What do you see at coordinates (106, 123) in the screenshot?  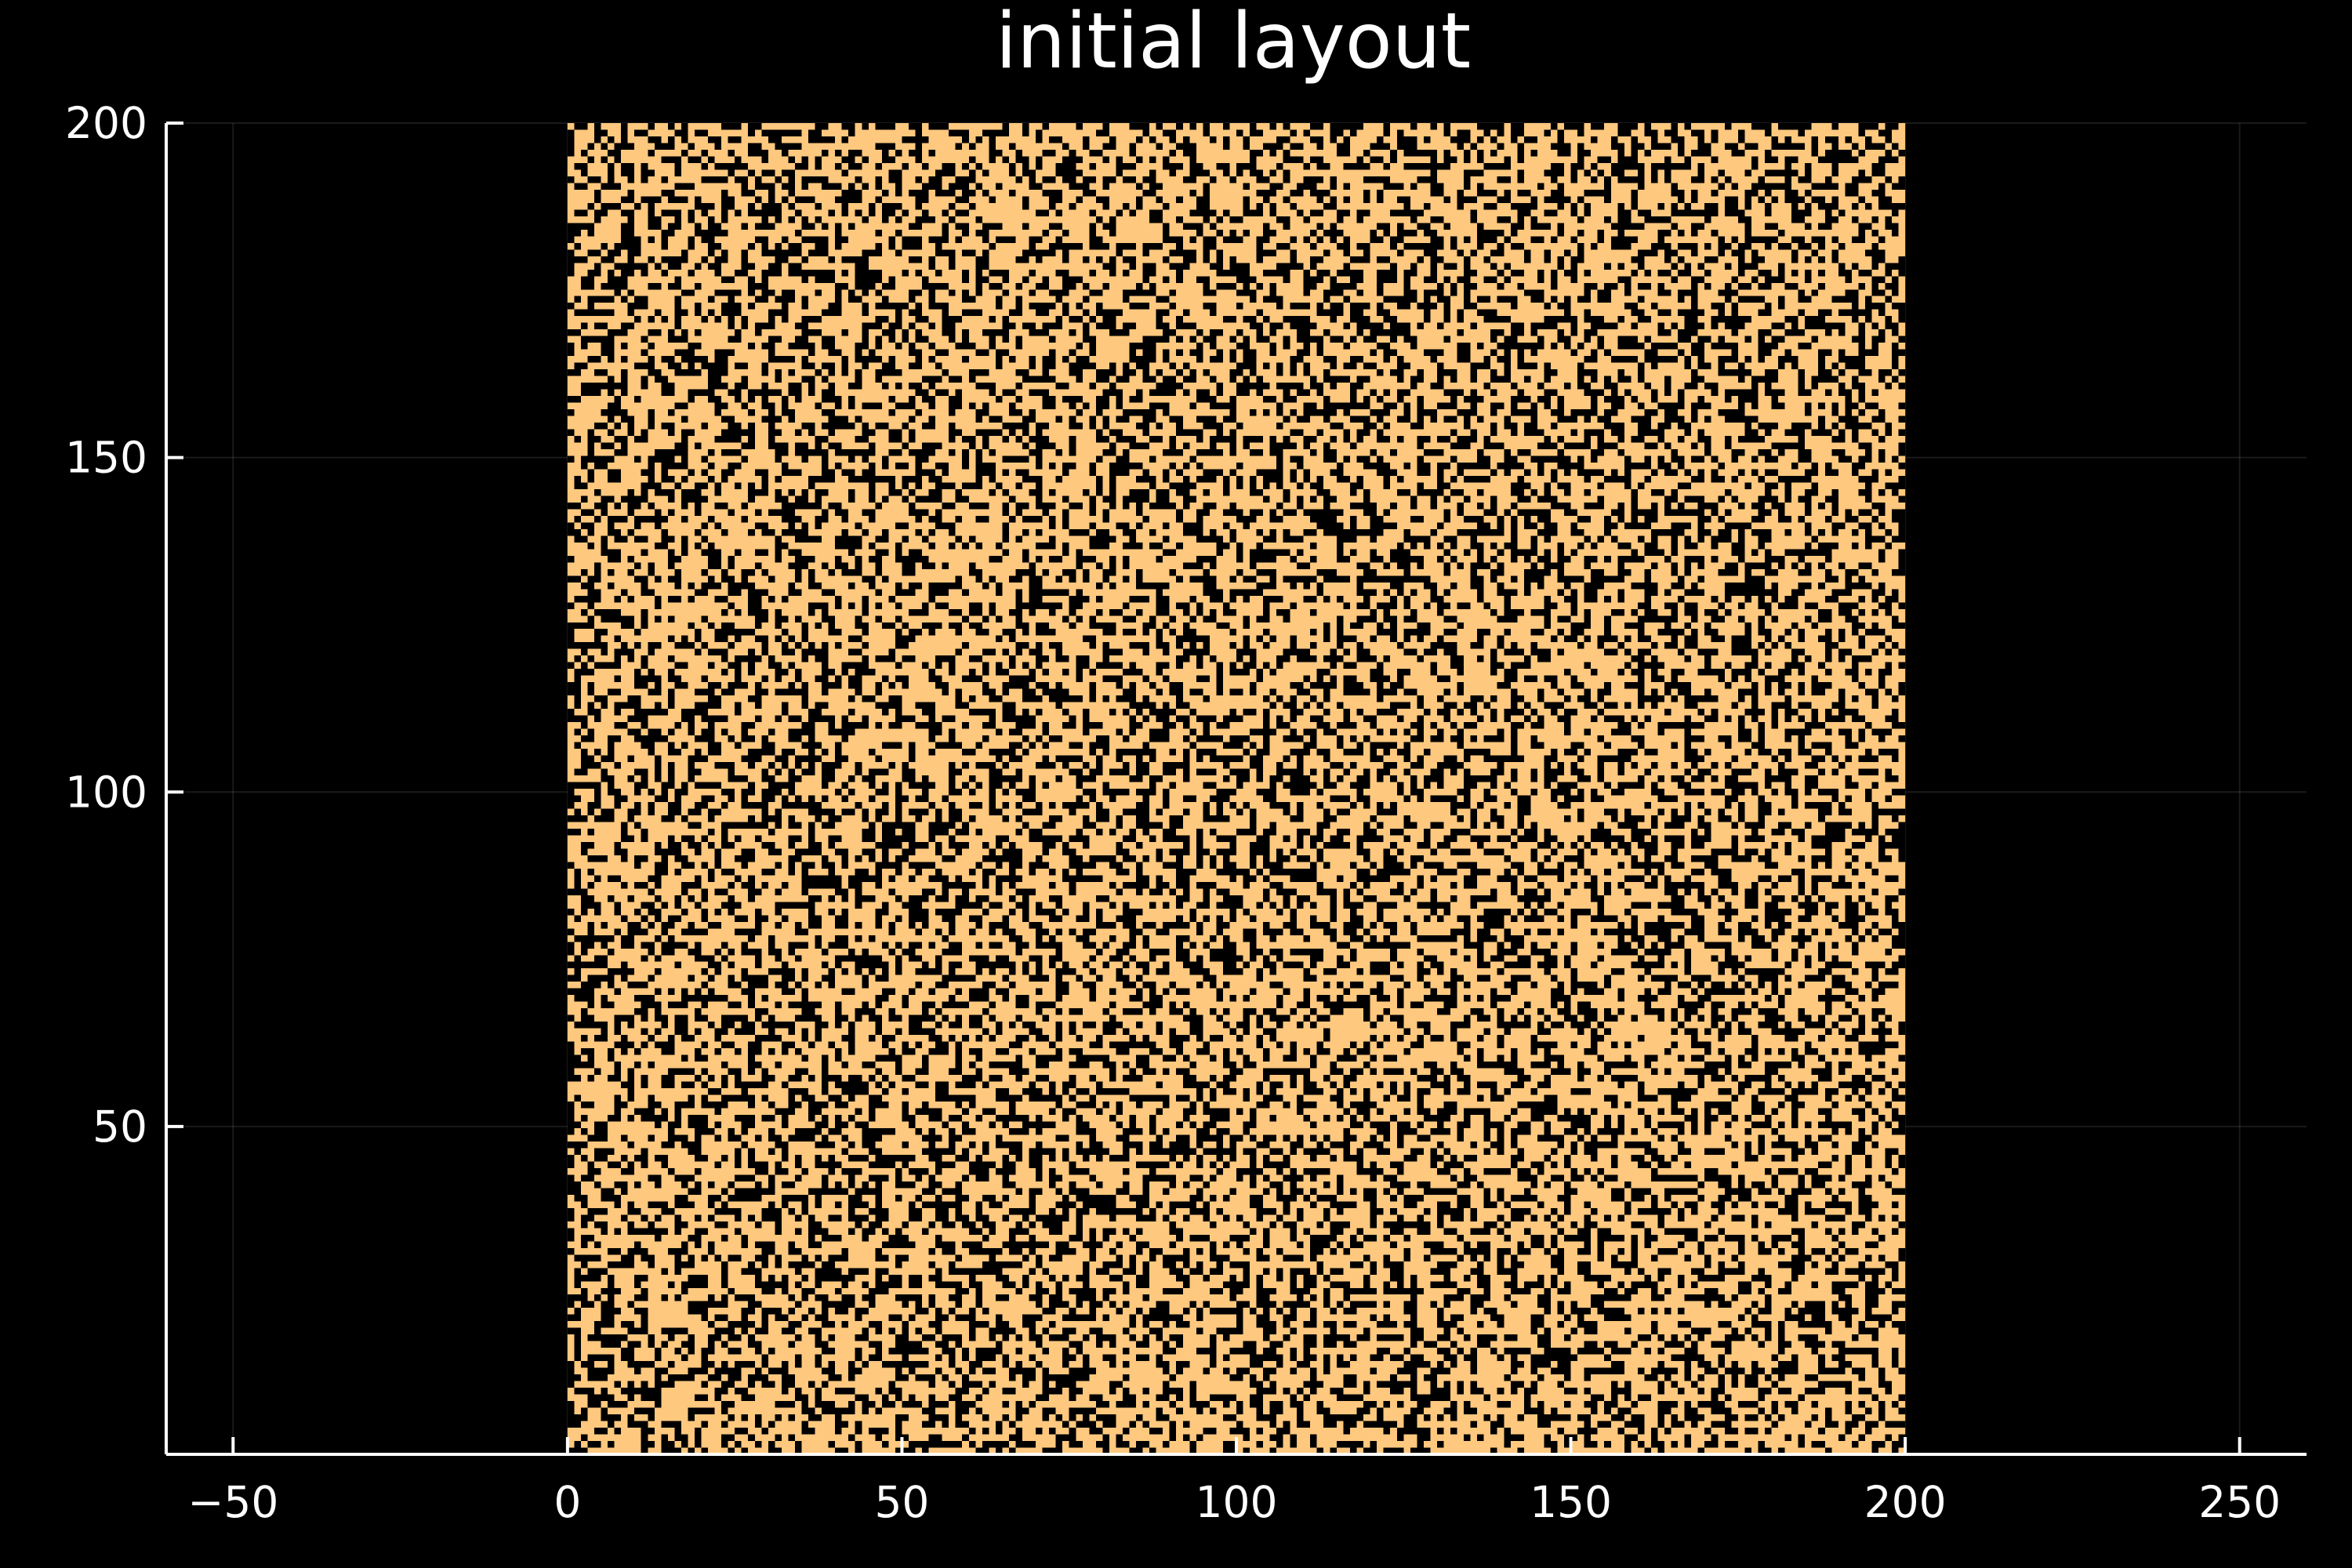 I see `y-tick-label: 200` at bounding box center [106, 123].